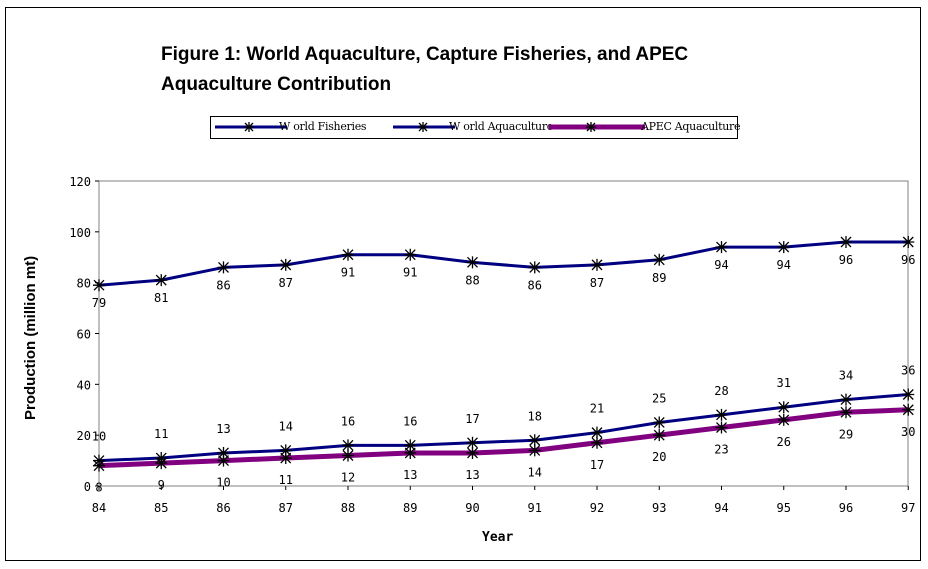  Describe the element at coordinates (223, 429) in the screenshot. I see `series-1-data-label: 13` at that location.